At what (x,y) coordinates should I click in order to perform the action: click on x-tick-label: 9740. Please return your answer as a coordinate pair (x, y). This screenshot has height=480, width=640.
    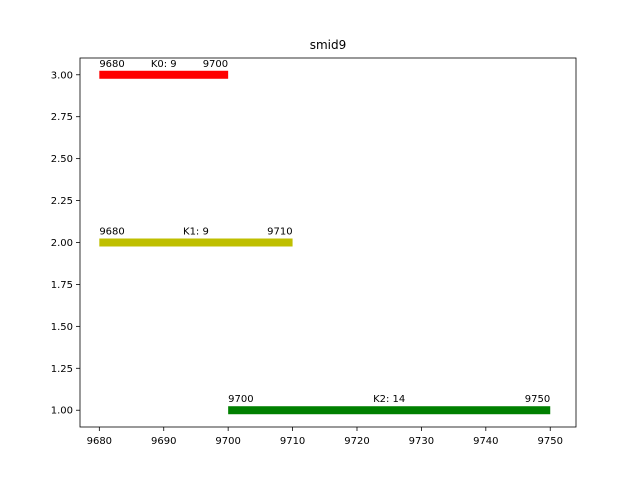
    Looking at the image, I should click on (485, 441).